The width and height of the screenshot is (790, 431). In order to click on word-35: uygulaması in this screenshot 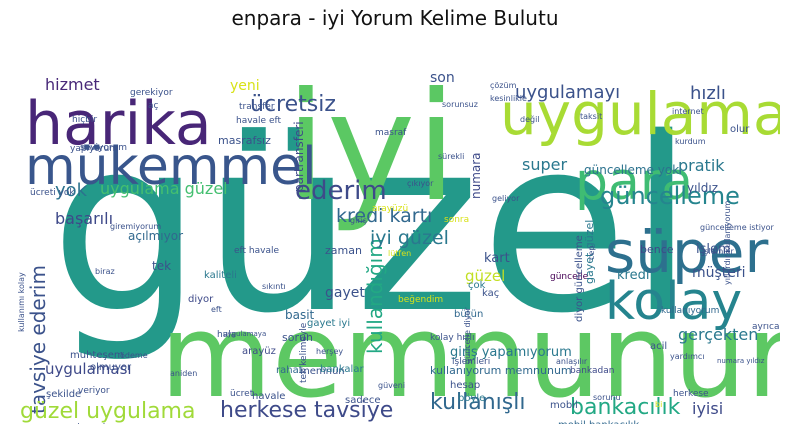, I will do `click(88, 369)`.